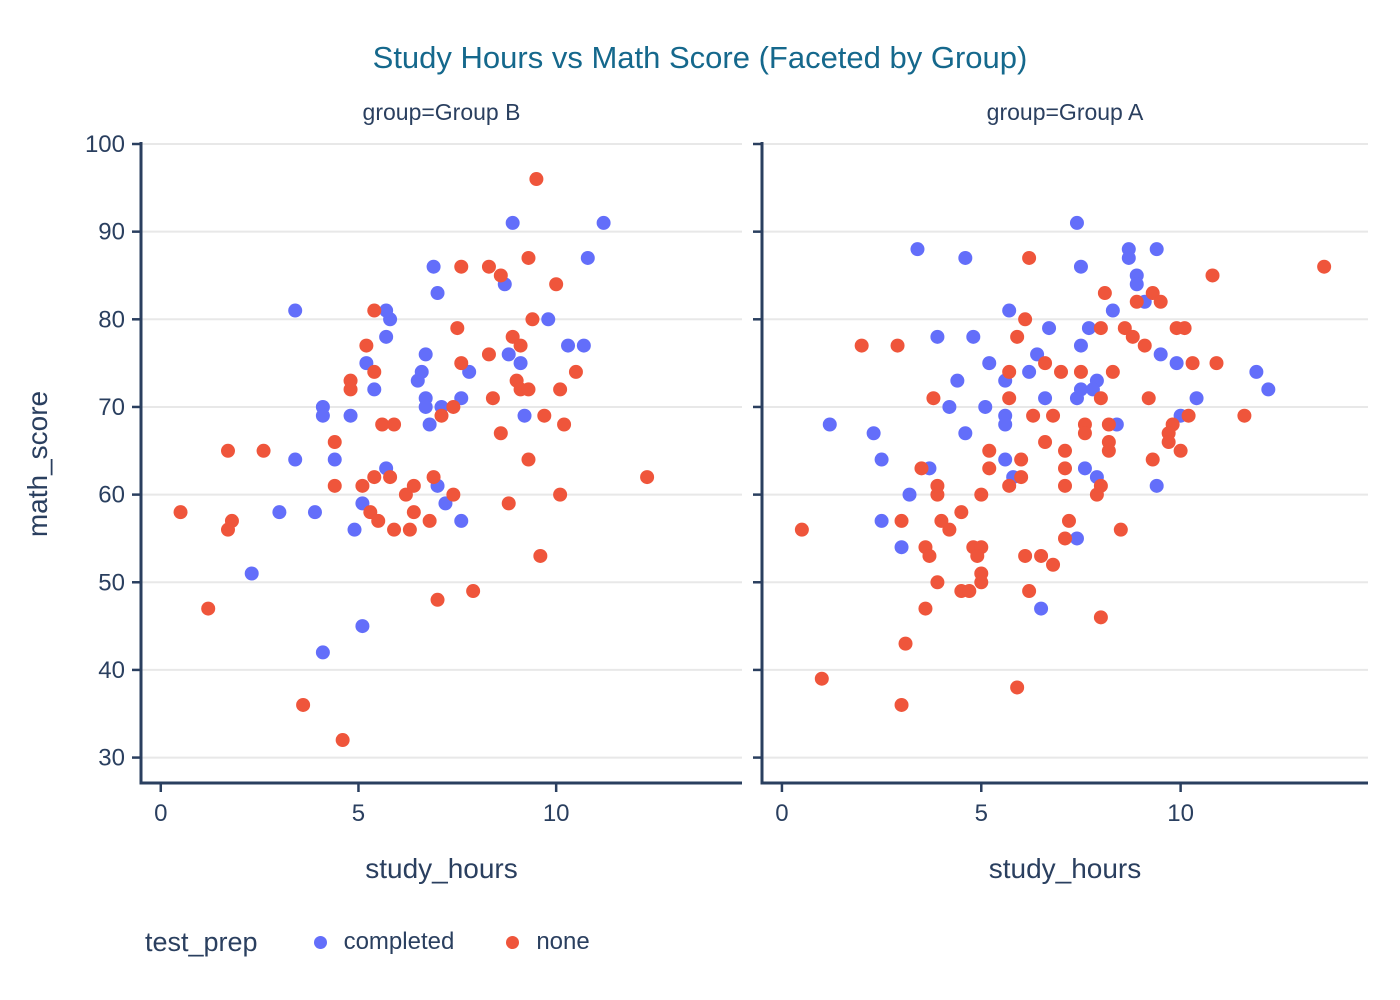 The height and width of the screenshot is (1000, 1400). What do you see at coordinates (548, 942) in the screenshot?
I see `legend-item-none: none` at bounding box center [548, 942].